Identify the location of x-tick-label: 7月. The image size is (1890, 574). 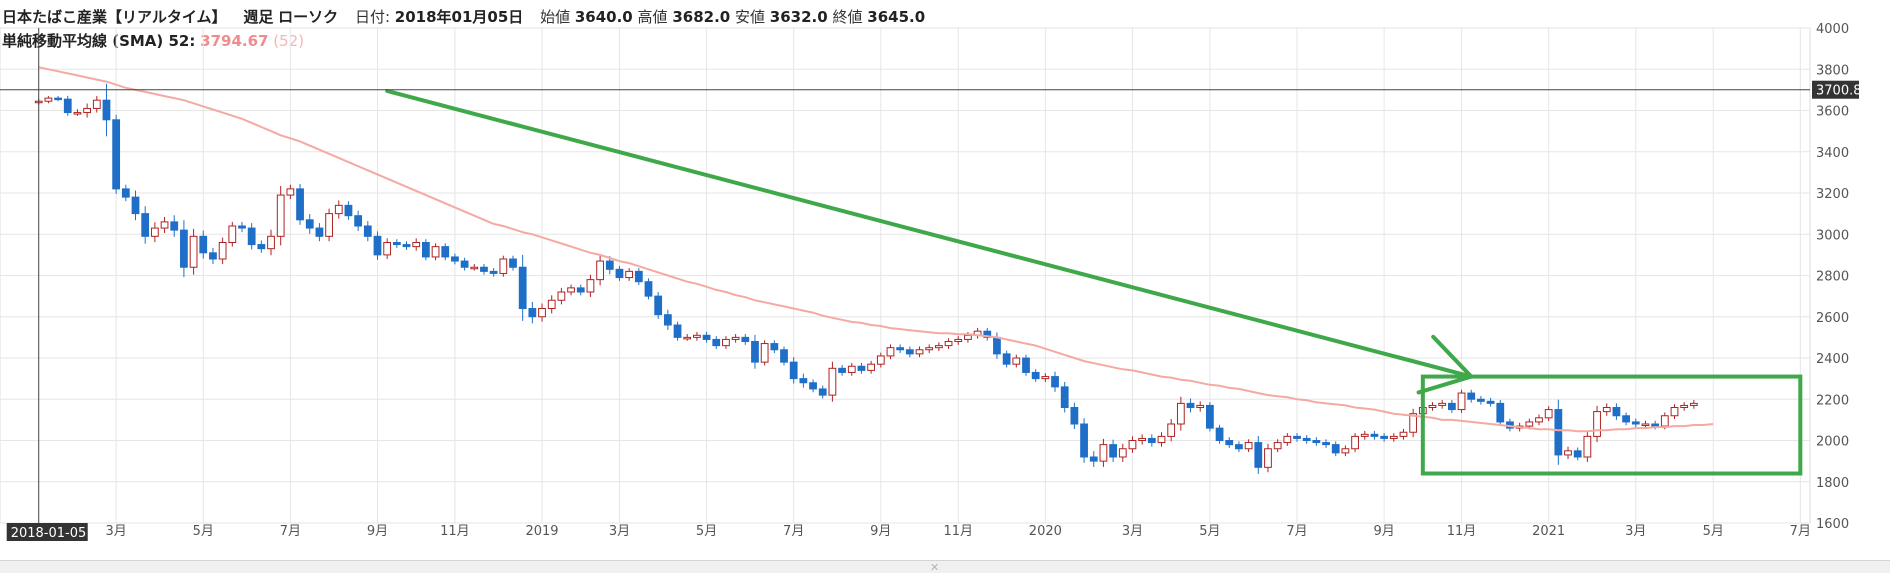
(793, 531).